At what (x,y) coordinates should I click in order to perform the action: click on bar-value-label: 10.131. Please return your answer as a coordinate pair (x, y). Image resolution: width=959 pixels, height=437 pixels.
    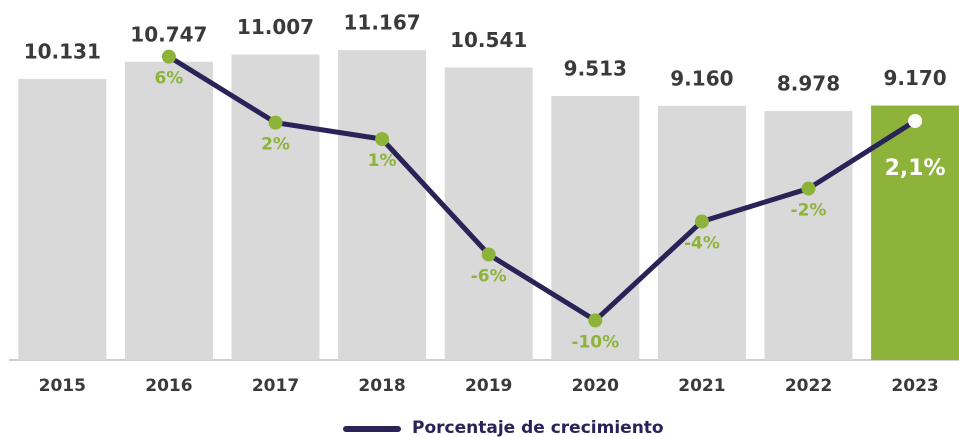
    Looking at the image, I should click on (62, 51).